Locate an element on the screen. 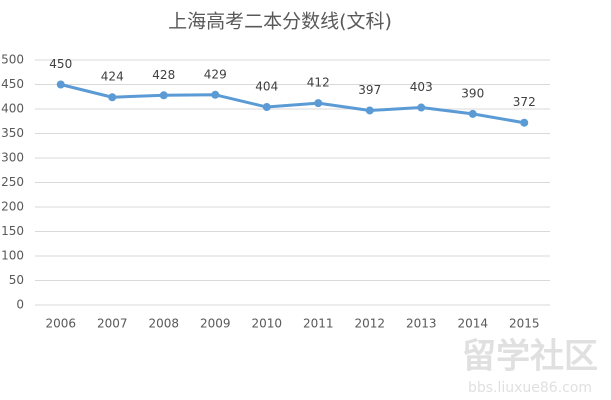 This screenshot has width=611, height=400. y-tick-label: 150 is located at coordinates (12, 231).